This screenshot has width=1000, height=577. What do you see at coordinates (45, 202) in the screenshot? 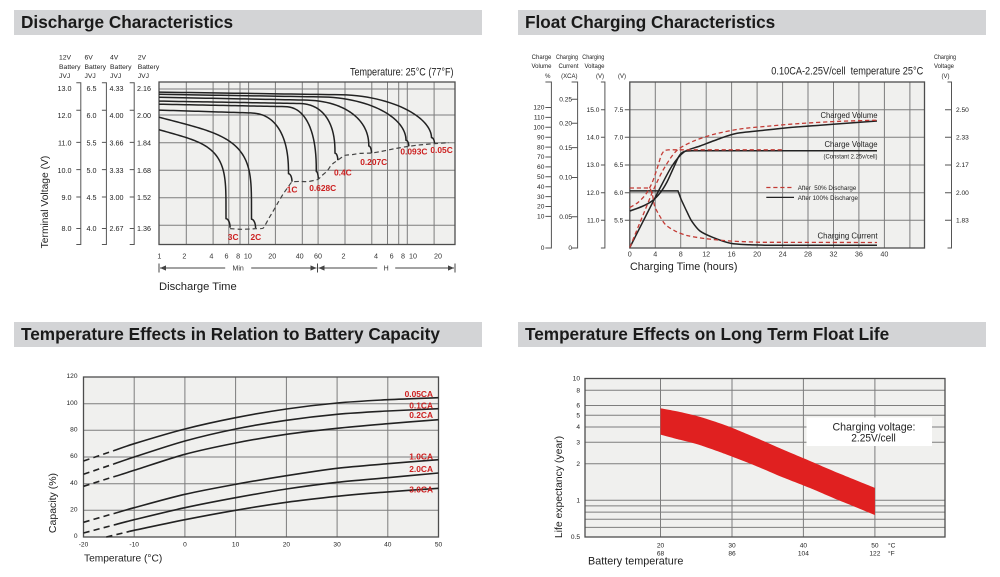
I see `svg-text: Terminal Voltage (V)` at bounding box center [45, 202].